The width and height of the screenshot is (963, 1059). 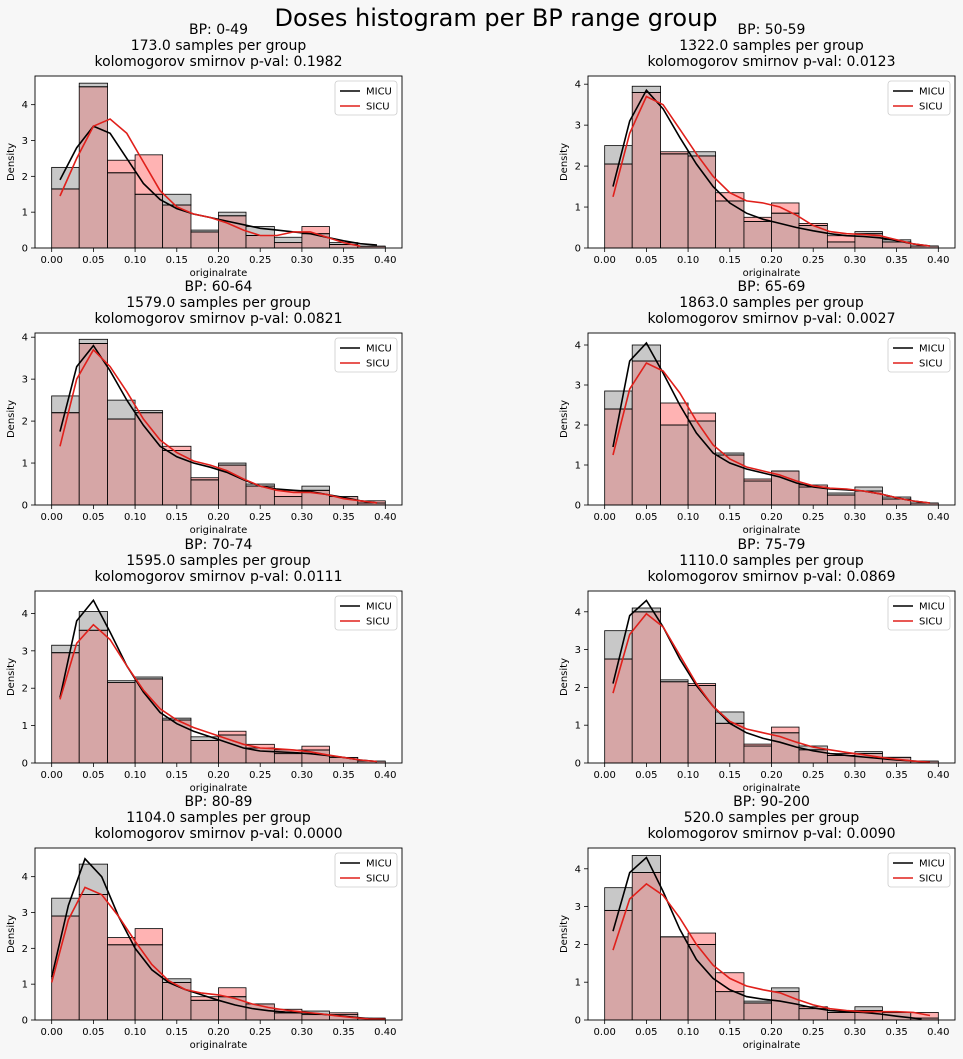 What do you see at coordinates (219, 287) in the screenshot?
I see `chart-title-line: BP: 60-64` at bounding box center [219, 287].